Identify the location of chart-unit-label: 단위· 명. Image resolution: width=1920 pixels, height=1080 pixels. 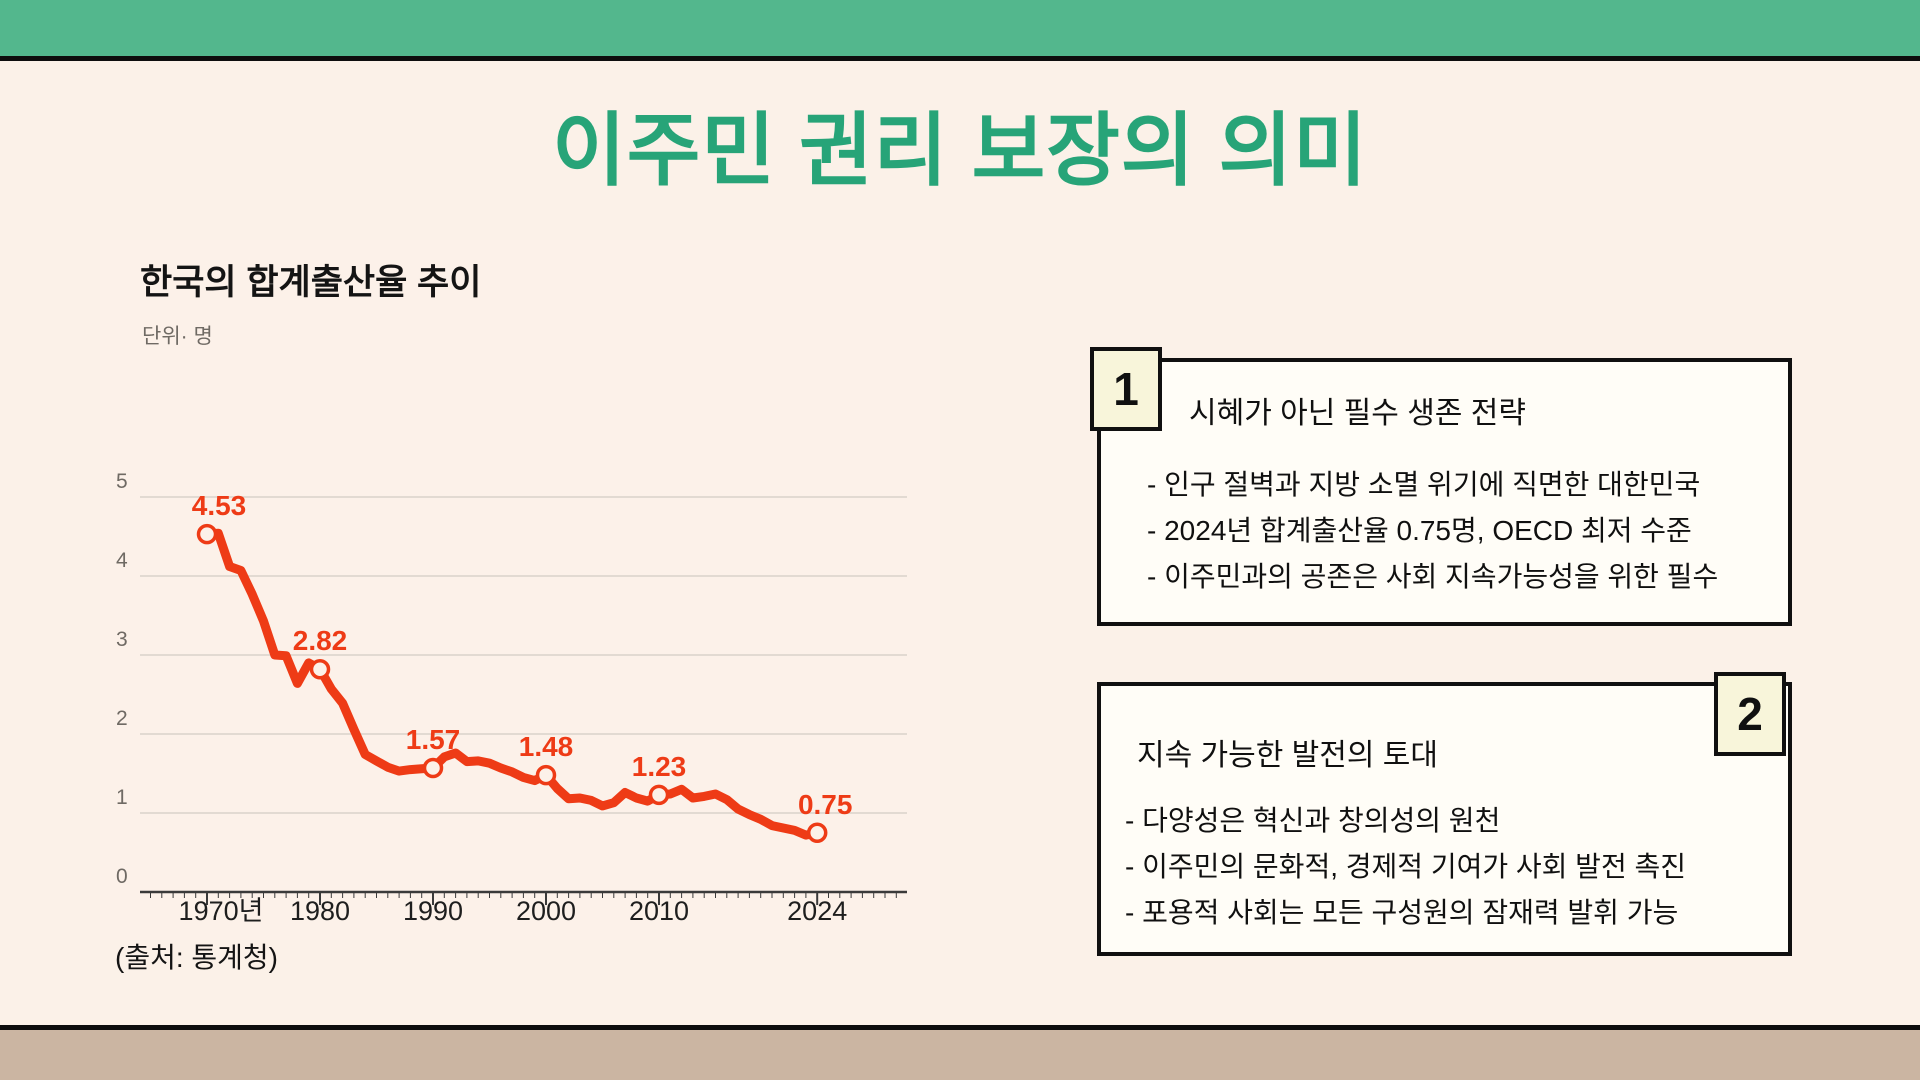
(177, 336).